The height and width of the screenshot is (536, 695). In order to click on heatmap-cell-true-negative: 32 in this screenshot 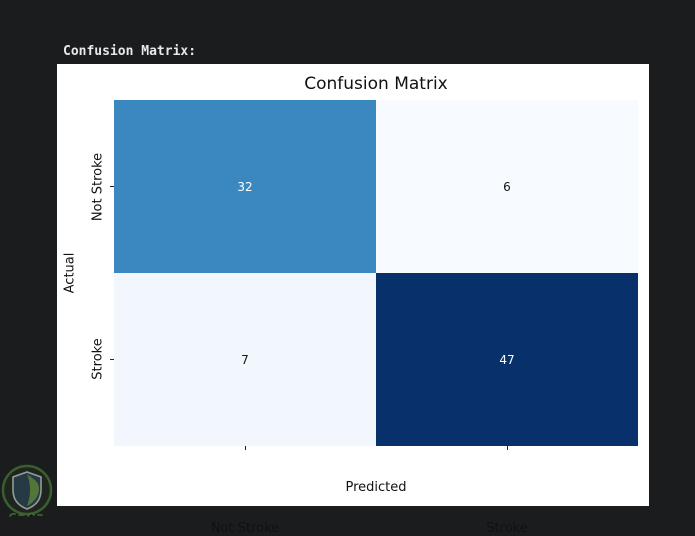, I will do `click(245, 186)`.